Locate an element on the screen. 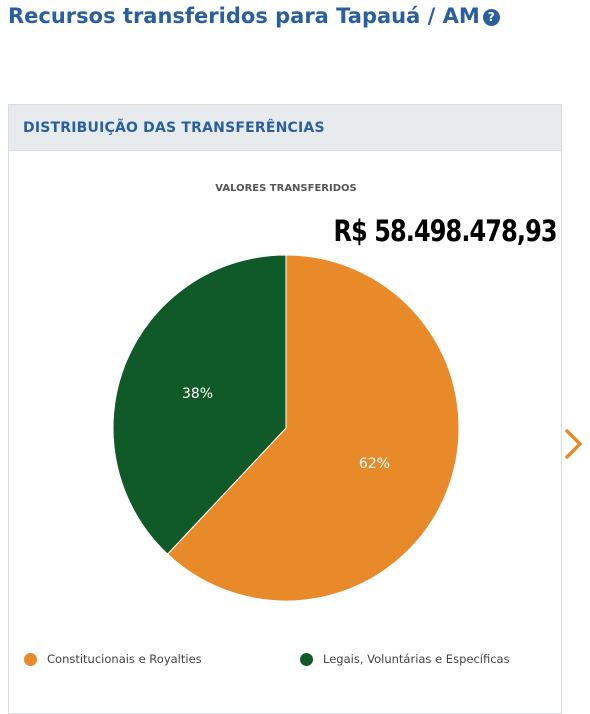 This screenshot has height=714, width=590. legend-item-legais: Legais, Voluntárias e Específicas is located at coordinates (405, 659).